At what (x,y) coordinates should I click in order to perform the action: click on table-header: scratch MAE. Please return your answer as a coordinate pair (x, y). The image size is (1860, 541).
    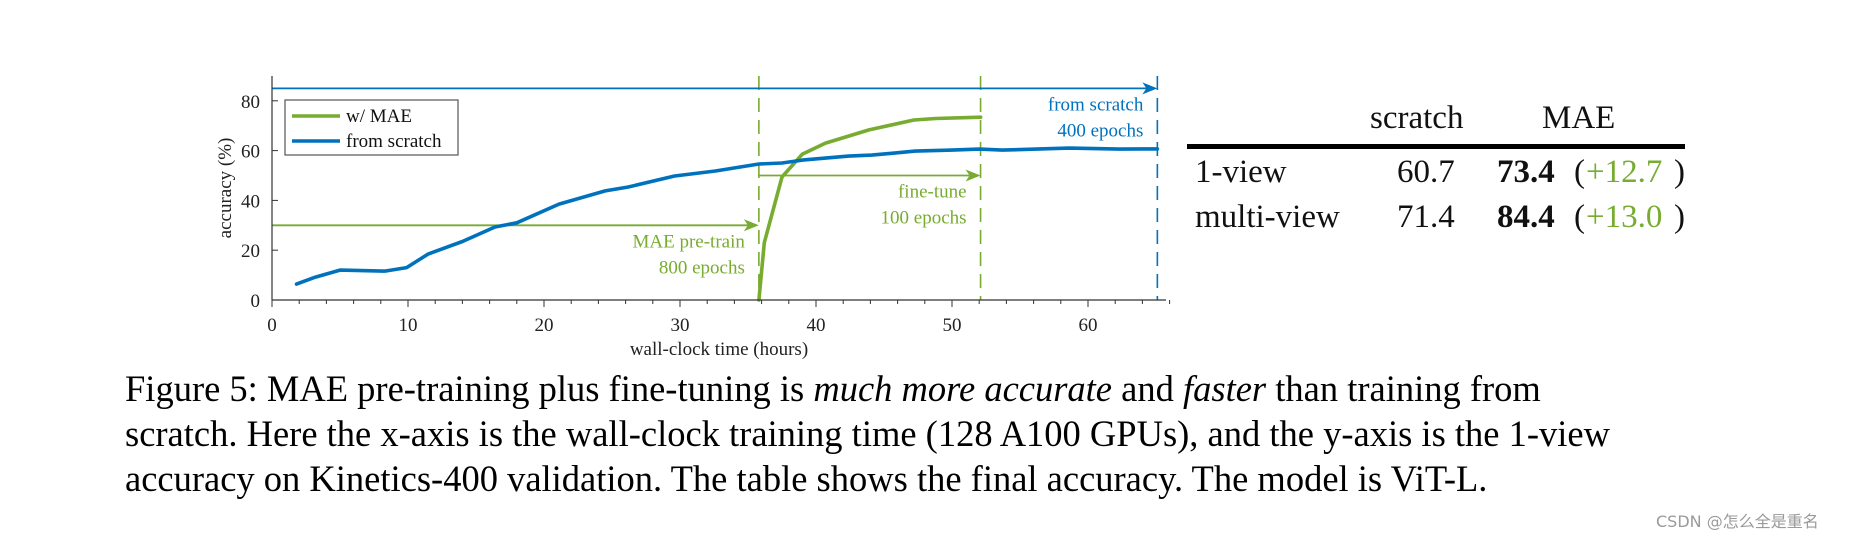
    Looking at the image, I should click on (1436, 121).